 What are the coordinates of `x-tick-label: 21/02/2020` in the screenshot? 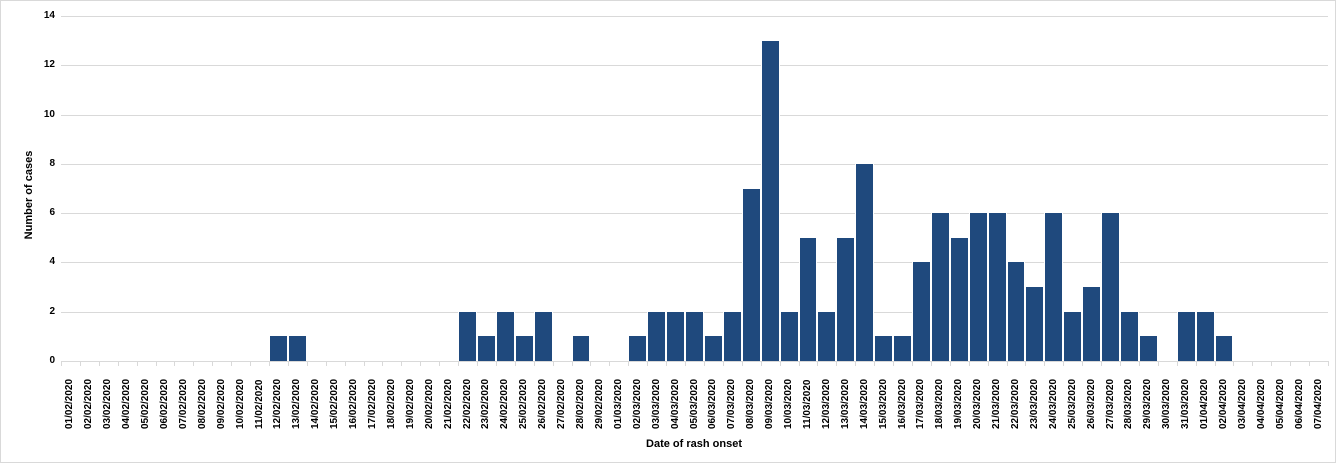 It's located at (448, 403).